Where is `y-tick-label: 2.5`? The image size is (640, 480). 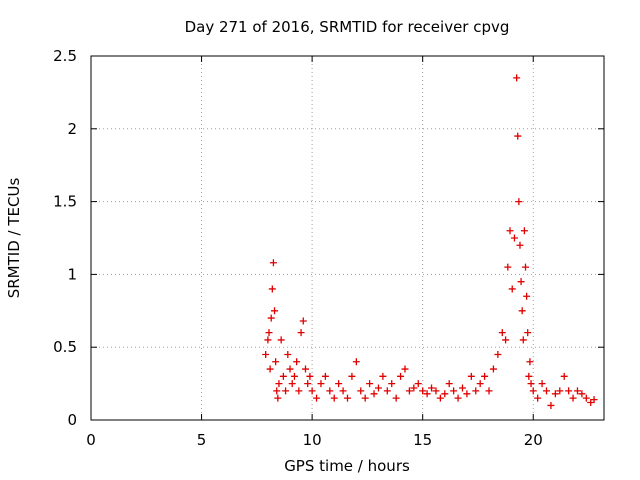 y-tick-label: 2.5 is located at coordinates (65, 56).